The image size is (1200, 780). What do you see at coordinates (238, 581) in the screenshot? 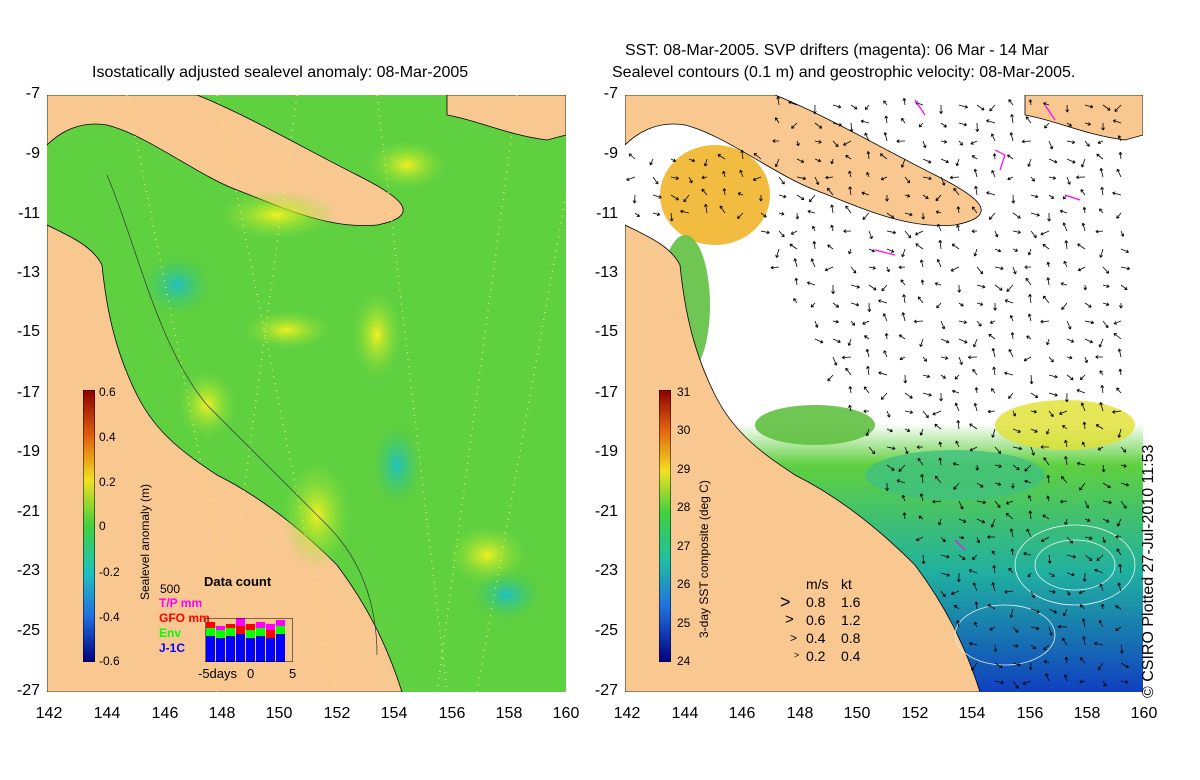
I see `data-count-title: Data count` at bounding box center [238, 581].